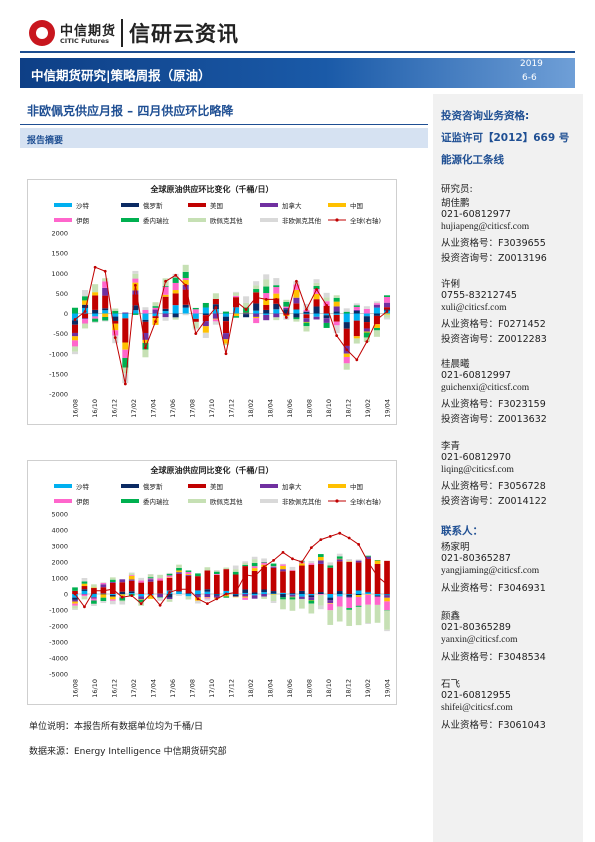 The height and width of the screenshot is (842, 595). What do you see at coordinates (193, 408) in the screenshot?
I see `x-tick-label: 17/08` at bounding box center [193, 408].